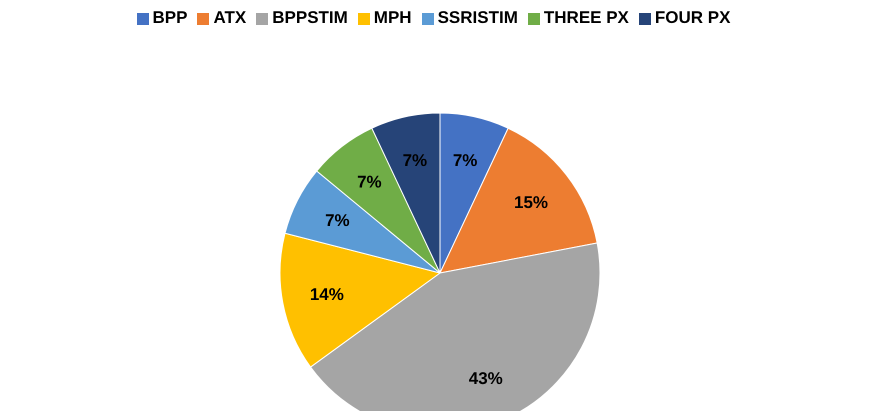 Image resolution: width=877 pixels, height=419 pixels. I want to click on legend-label: ATX, so click(229, 17).